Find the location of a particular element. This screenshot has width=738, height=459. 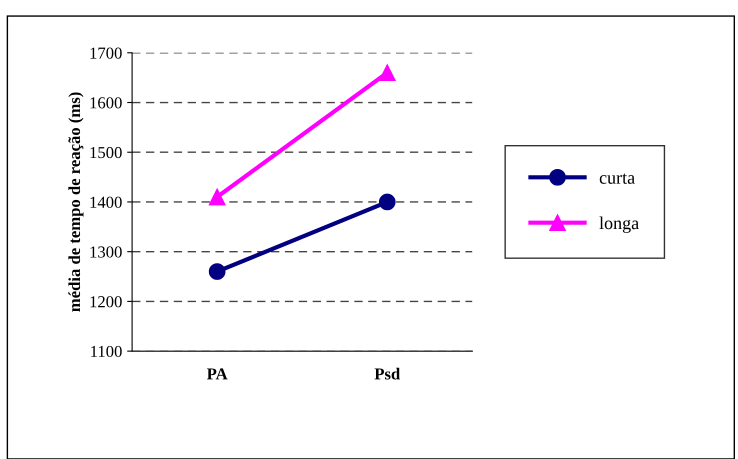

y-axis-title: média de tempo de reação (ms) is located at coordinates (76, 202).